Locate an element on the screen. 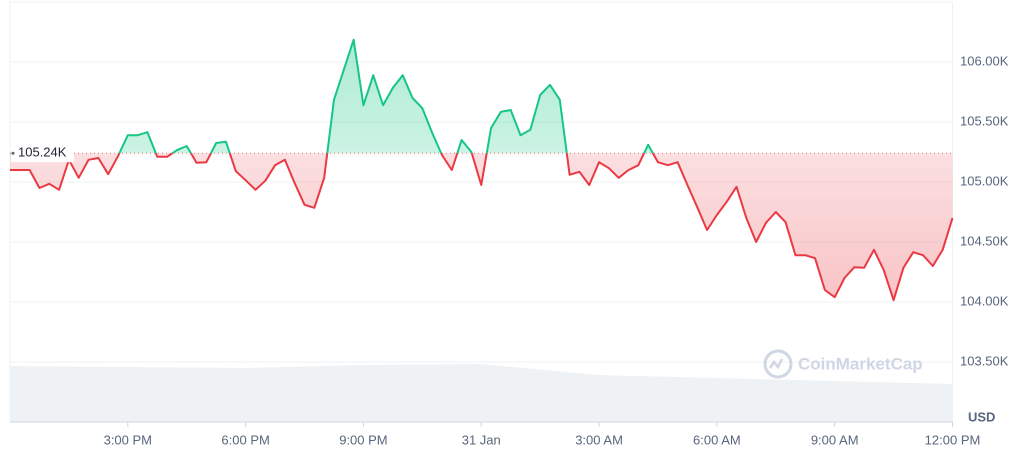 The height and width of the screenshot is (455, 1024). x-tick-label: 9:00 PM is located at coordinates (363, 439).